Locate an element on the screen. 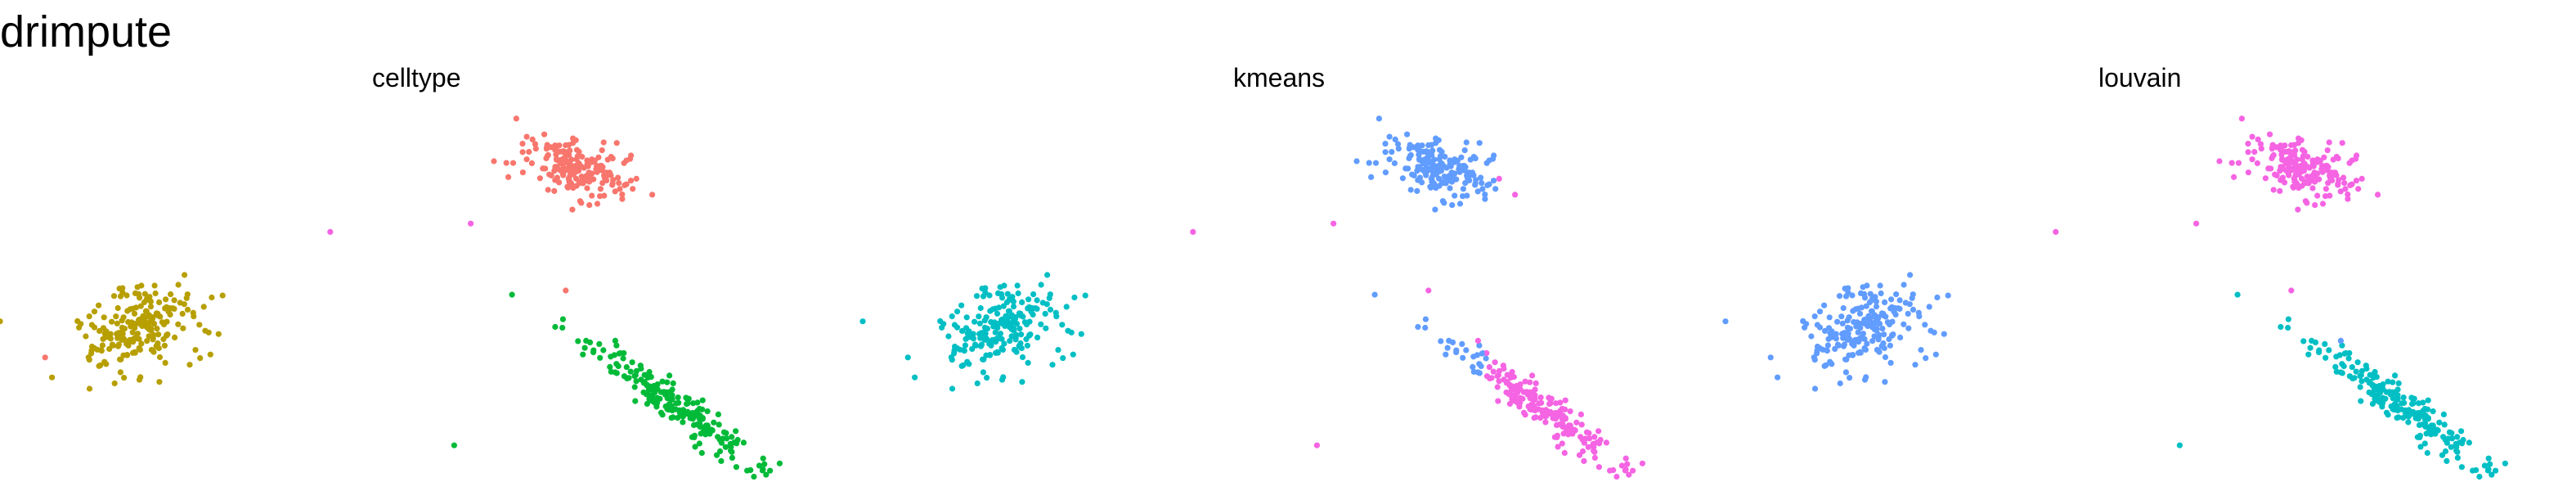 Image resolution: width=2576 pixels, height=491 pixels. scatter-outlier-point is located at coordinates (2237, 295).